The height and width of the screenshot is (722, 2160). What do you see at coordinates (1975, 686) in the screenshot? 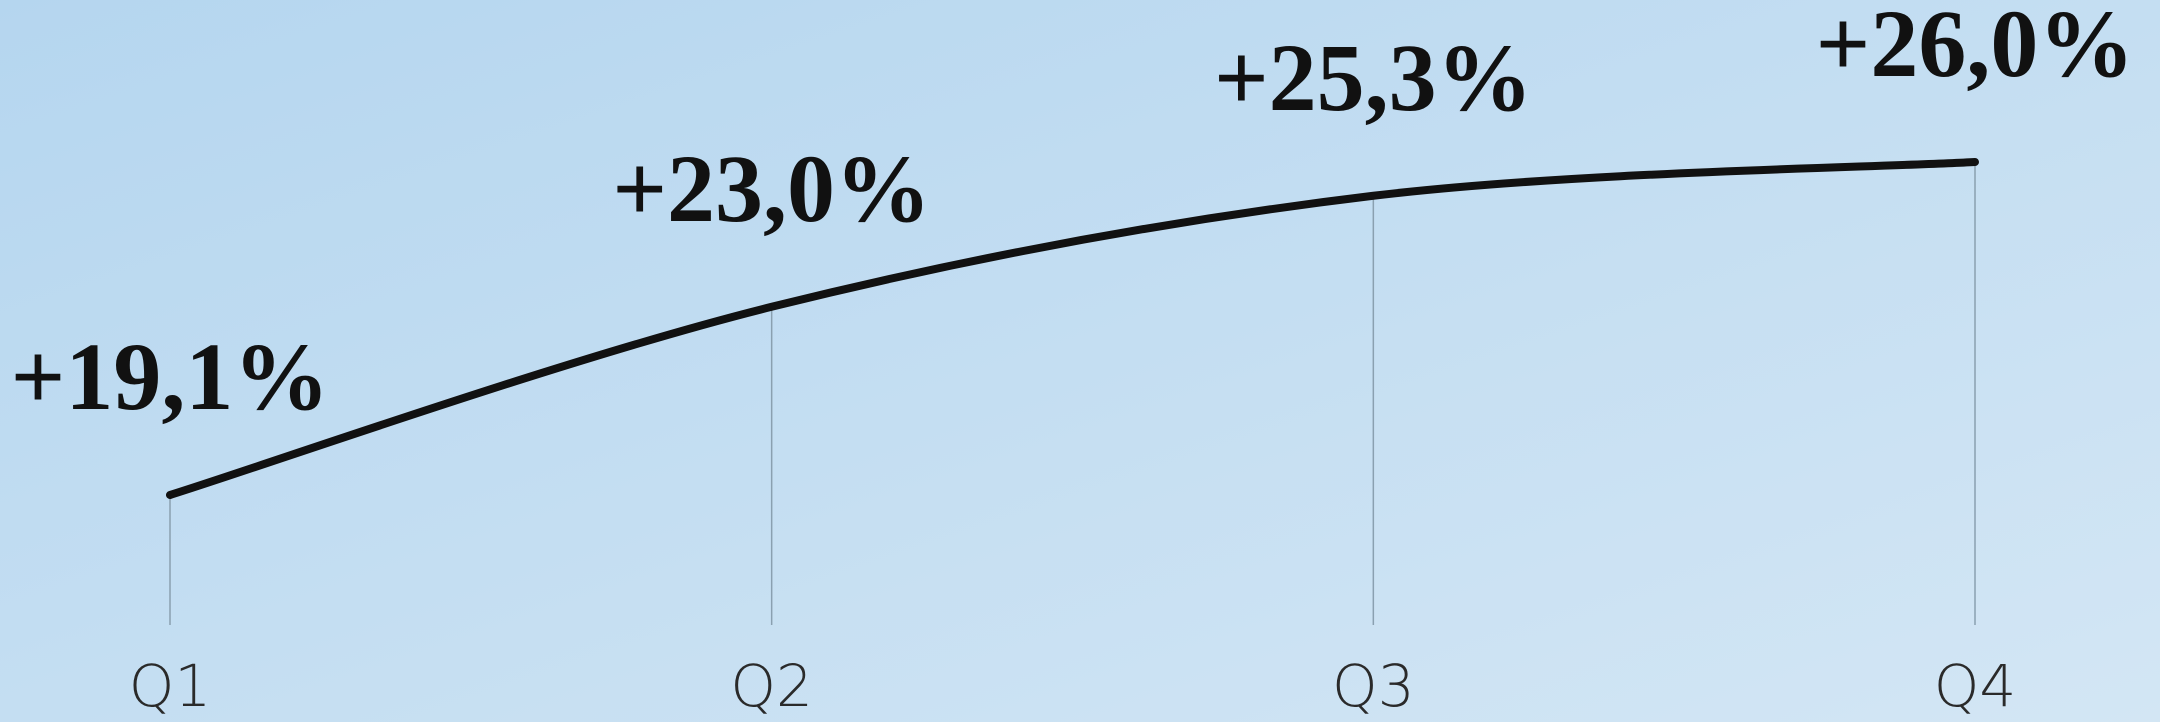
I see `x-tick-label: Q4` at bounding box center [1975, 686].